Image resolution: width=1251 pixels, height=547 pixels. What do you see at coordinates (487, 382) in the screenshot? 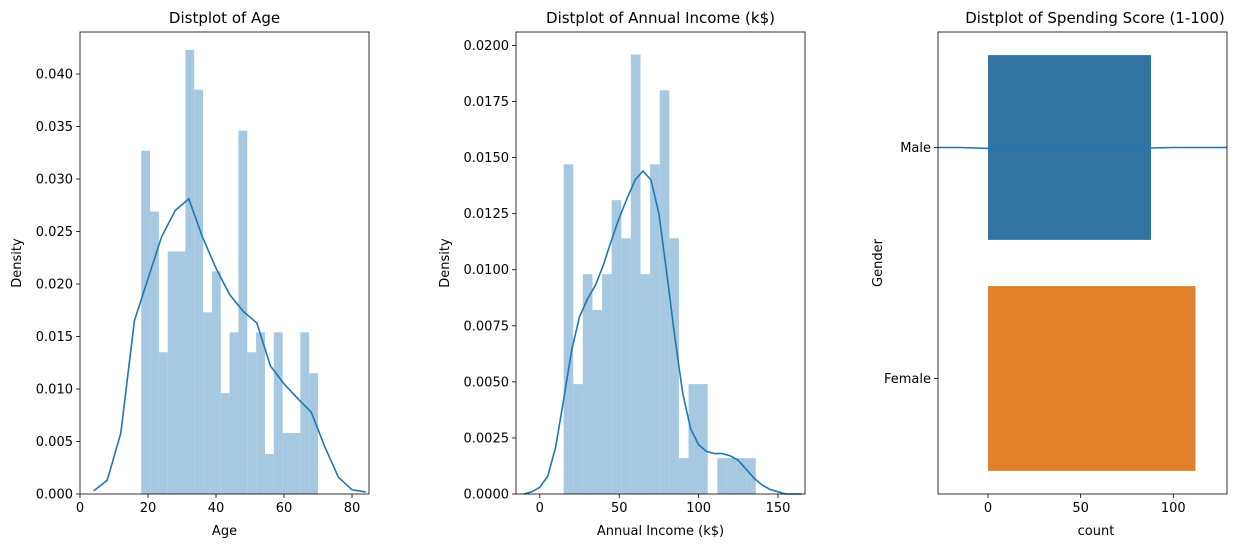
I see `income-y-tick-label: 0.0050` at bounding box center [487, 382].